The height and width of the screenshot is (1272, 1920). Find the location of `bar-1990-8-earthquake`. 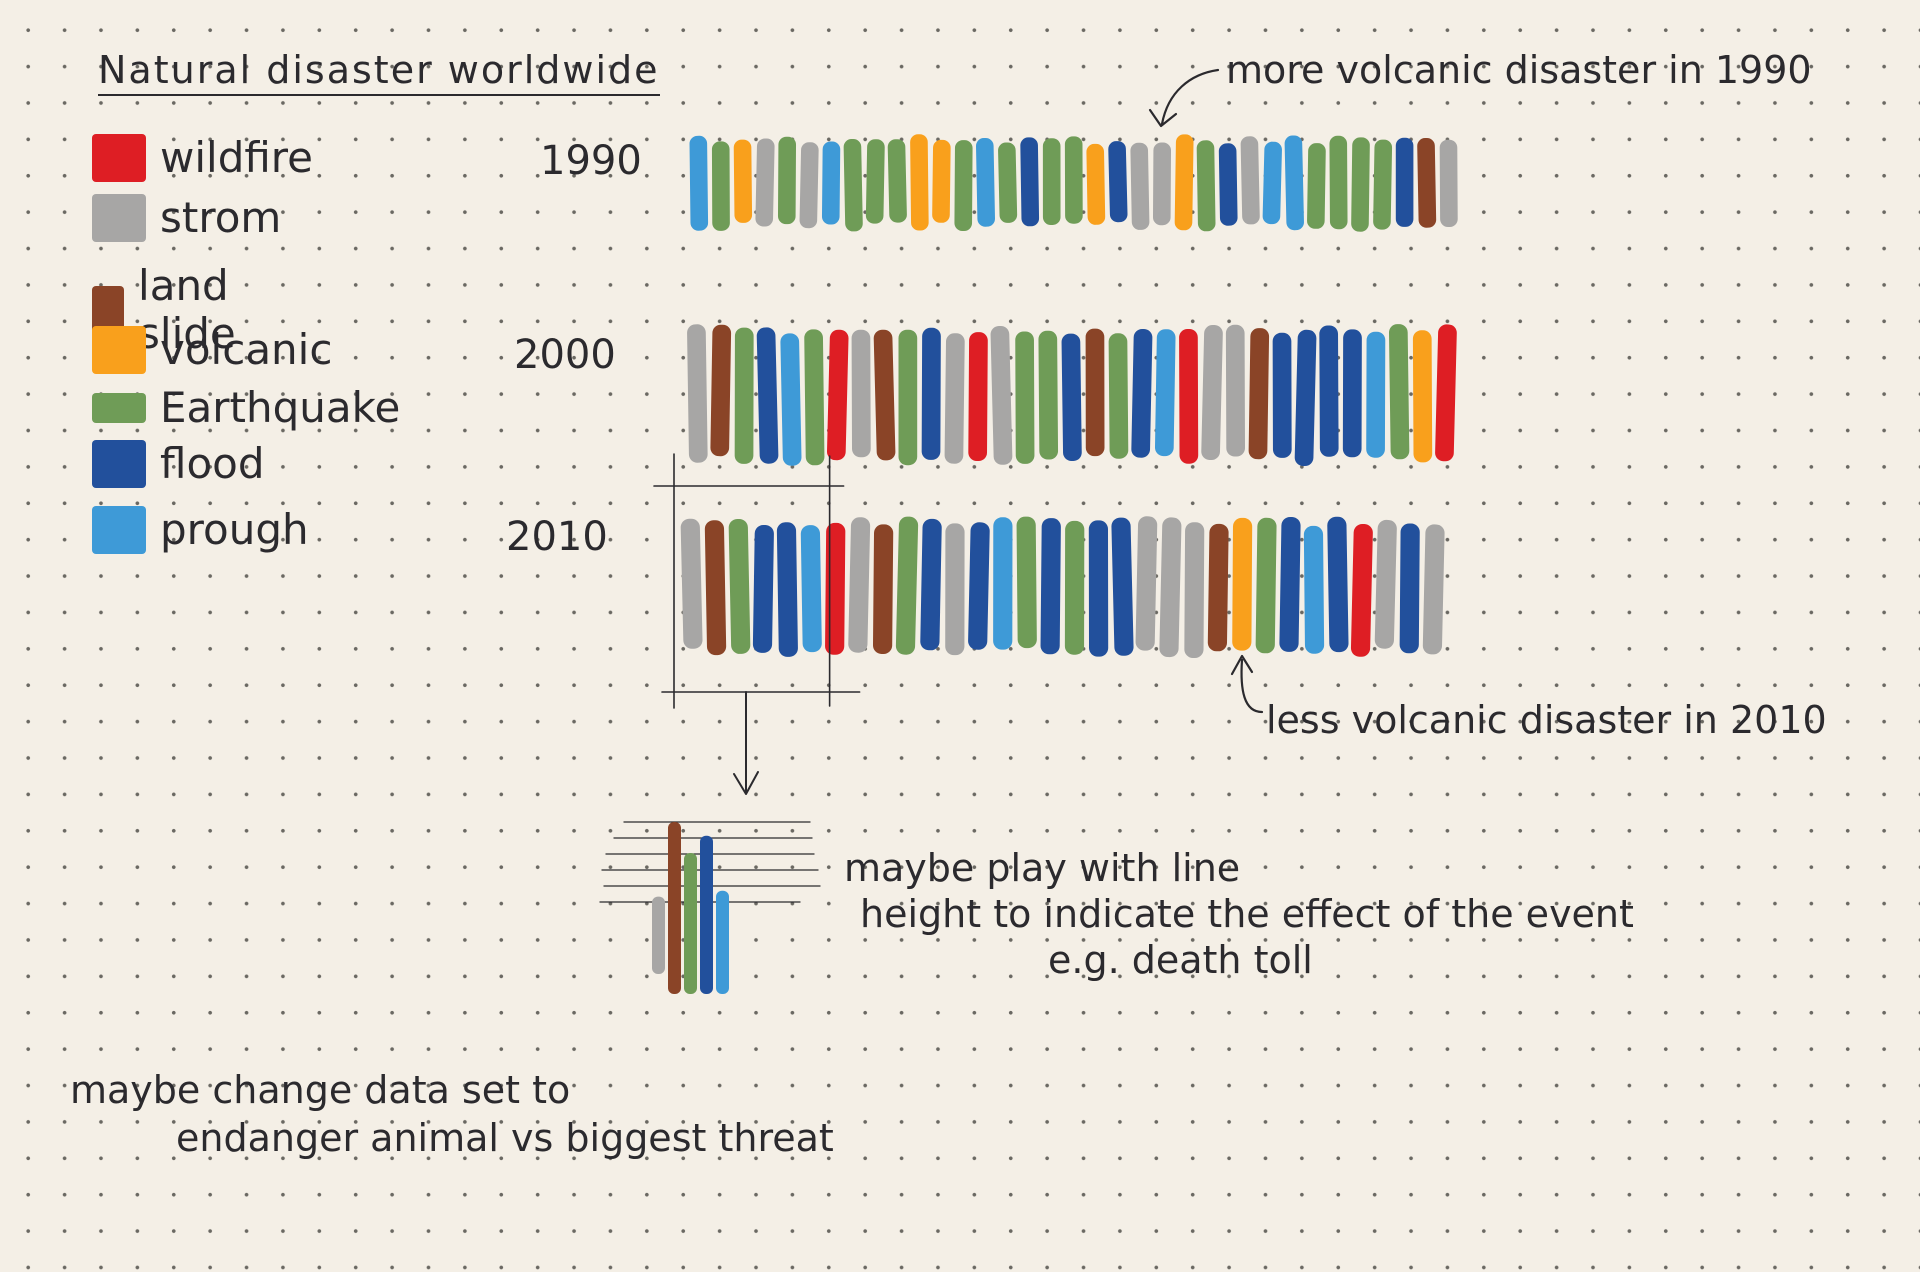

bar-1990-8-earthquake is located at coordinates (875, 181).